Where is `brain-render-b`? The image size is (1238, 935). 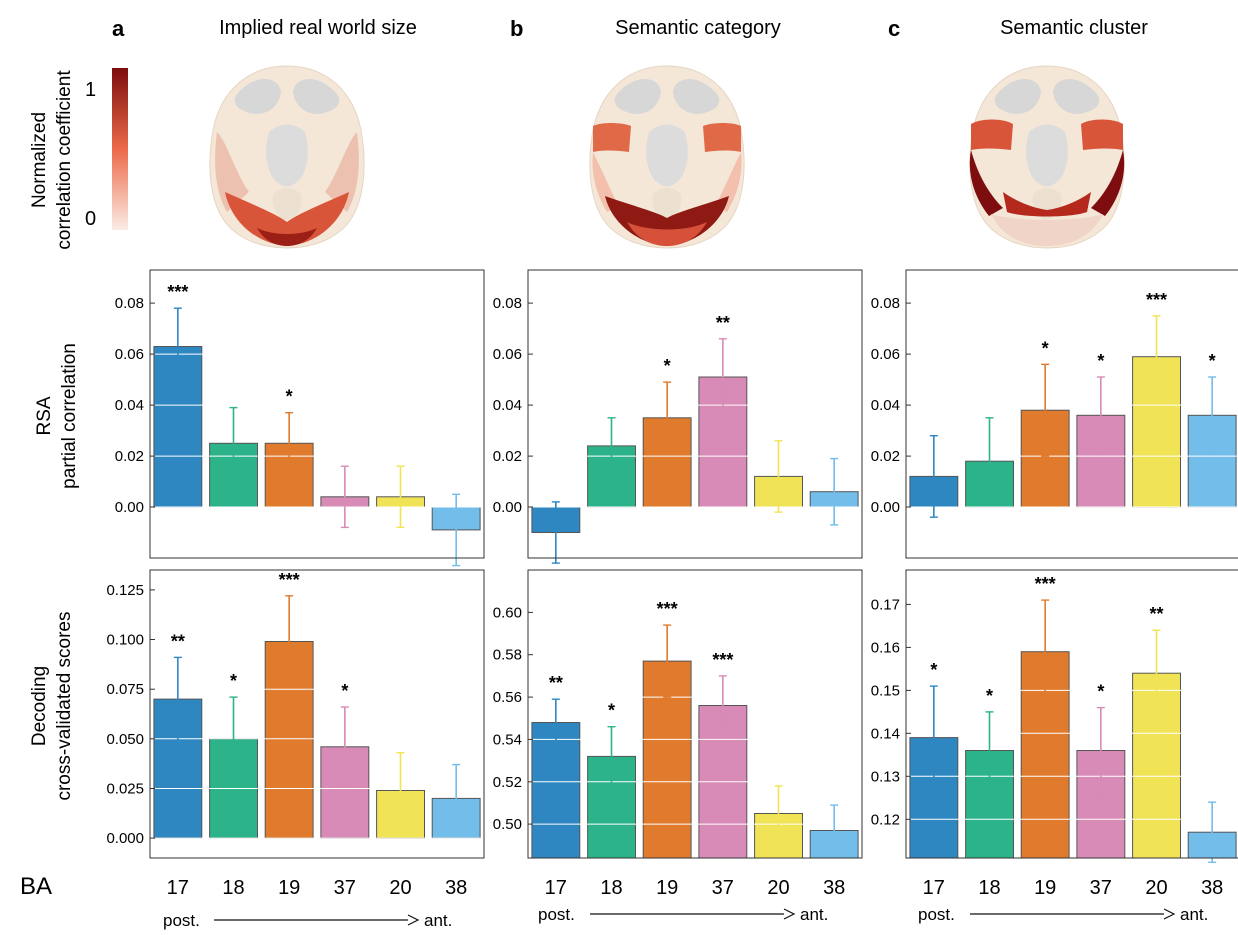 brain-render-b is located at coordinates (667, 157).